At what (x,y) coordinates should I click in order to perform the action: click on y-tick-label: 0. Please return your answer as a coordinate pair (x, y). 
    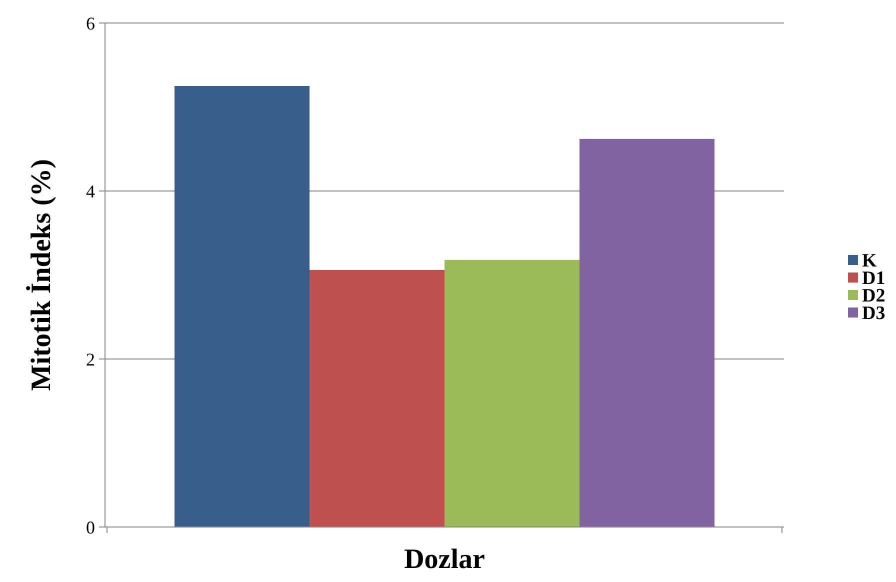
    Looking at the image, I should click on (90, 527).